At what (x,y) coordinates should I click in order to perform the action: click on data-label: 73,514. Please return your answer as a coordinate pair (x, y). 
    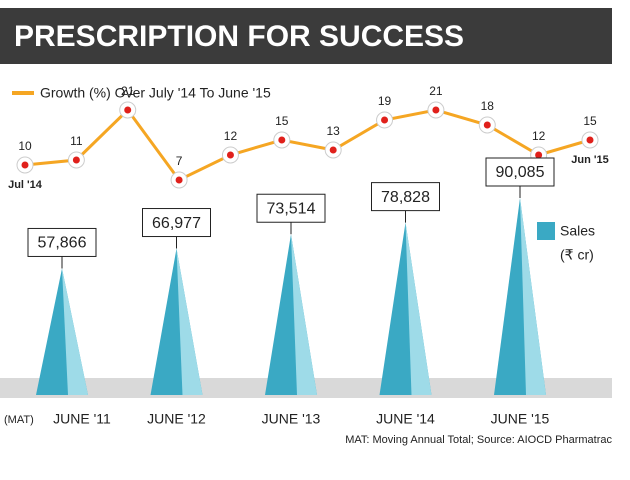
    Looking at the image, I should click on (291, 208).